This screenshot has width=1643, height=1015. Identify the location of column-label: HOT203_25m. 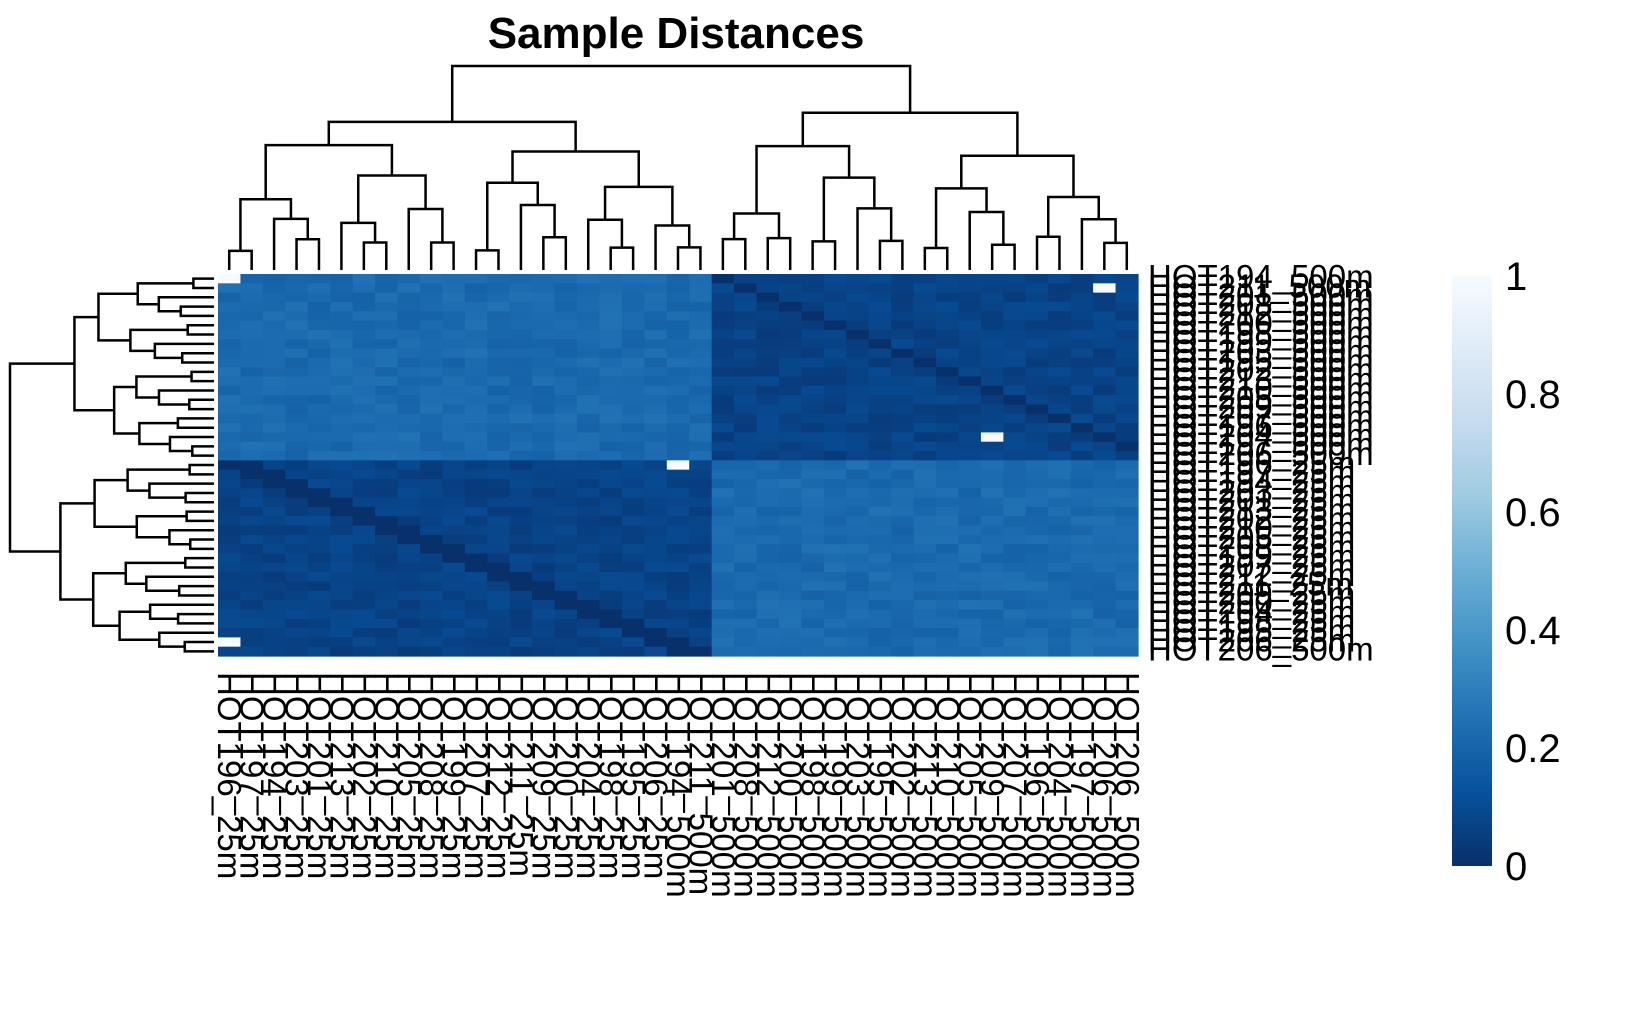
(297, 775).